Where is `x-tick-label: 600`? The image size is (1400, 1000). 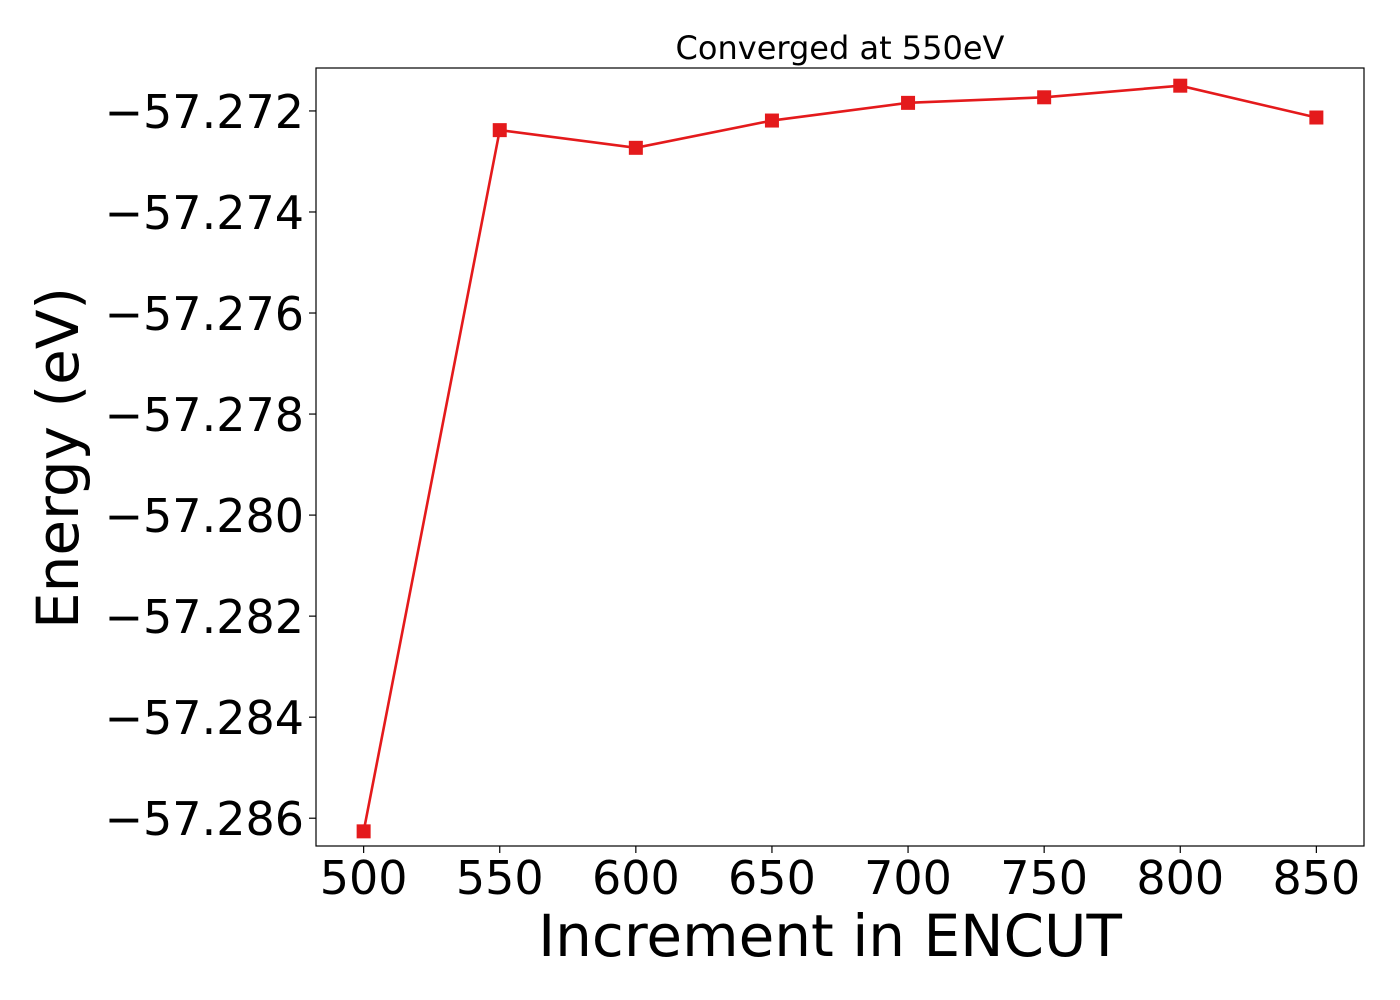 x-tick-label: 600 is located at coordinates (636, 878).